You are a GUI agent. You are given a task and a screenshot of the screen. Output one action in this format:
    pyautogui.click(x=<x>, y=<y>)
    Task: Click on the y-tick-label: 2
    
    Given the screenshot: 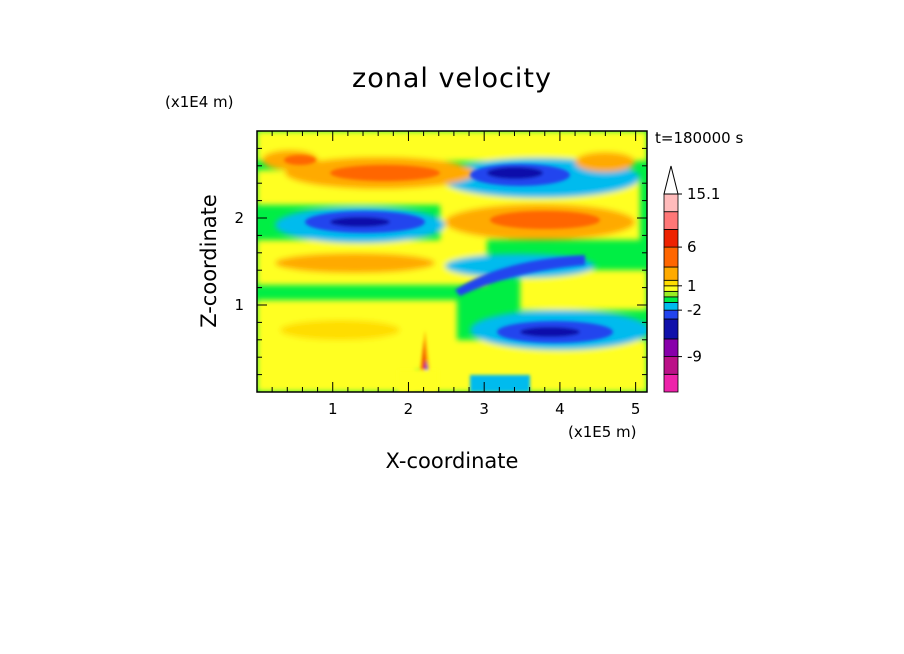 What is the action you would take?
    pyautogui.click(x=239, y=218)
    